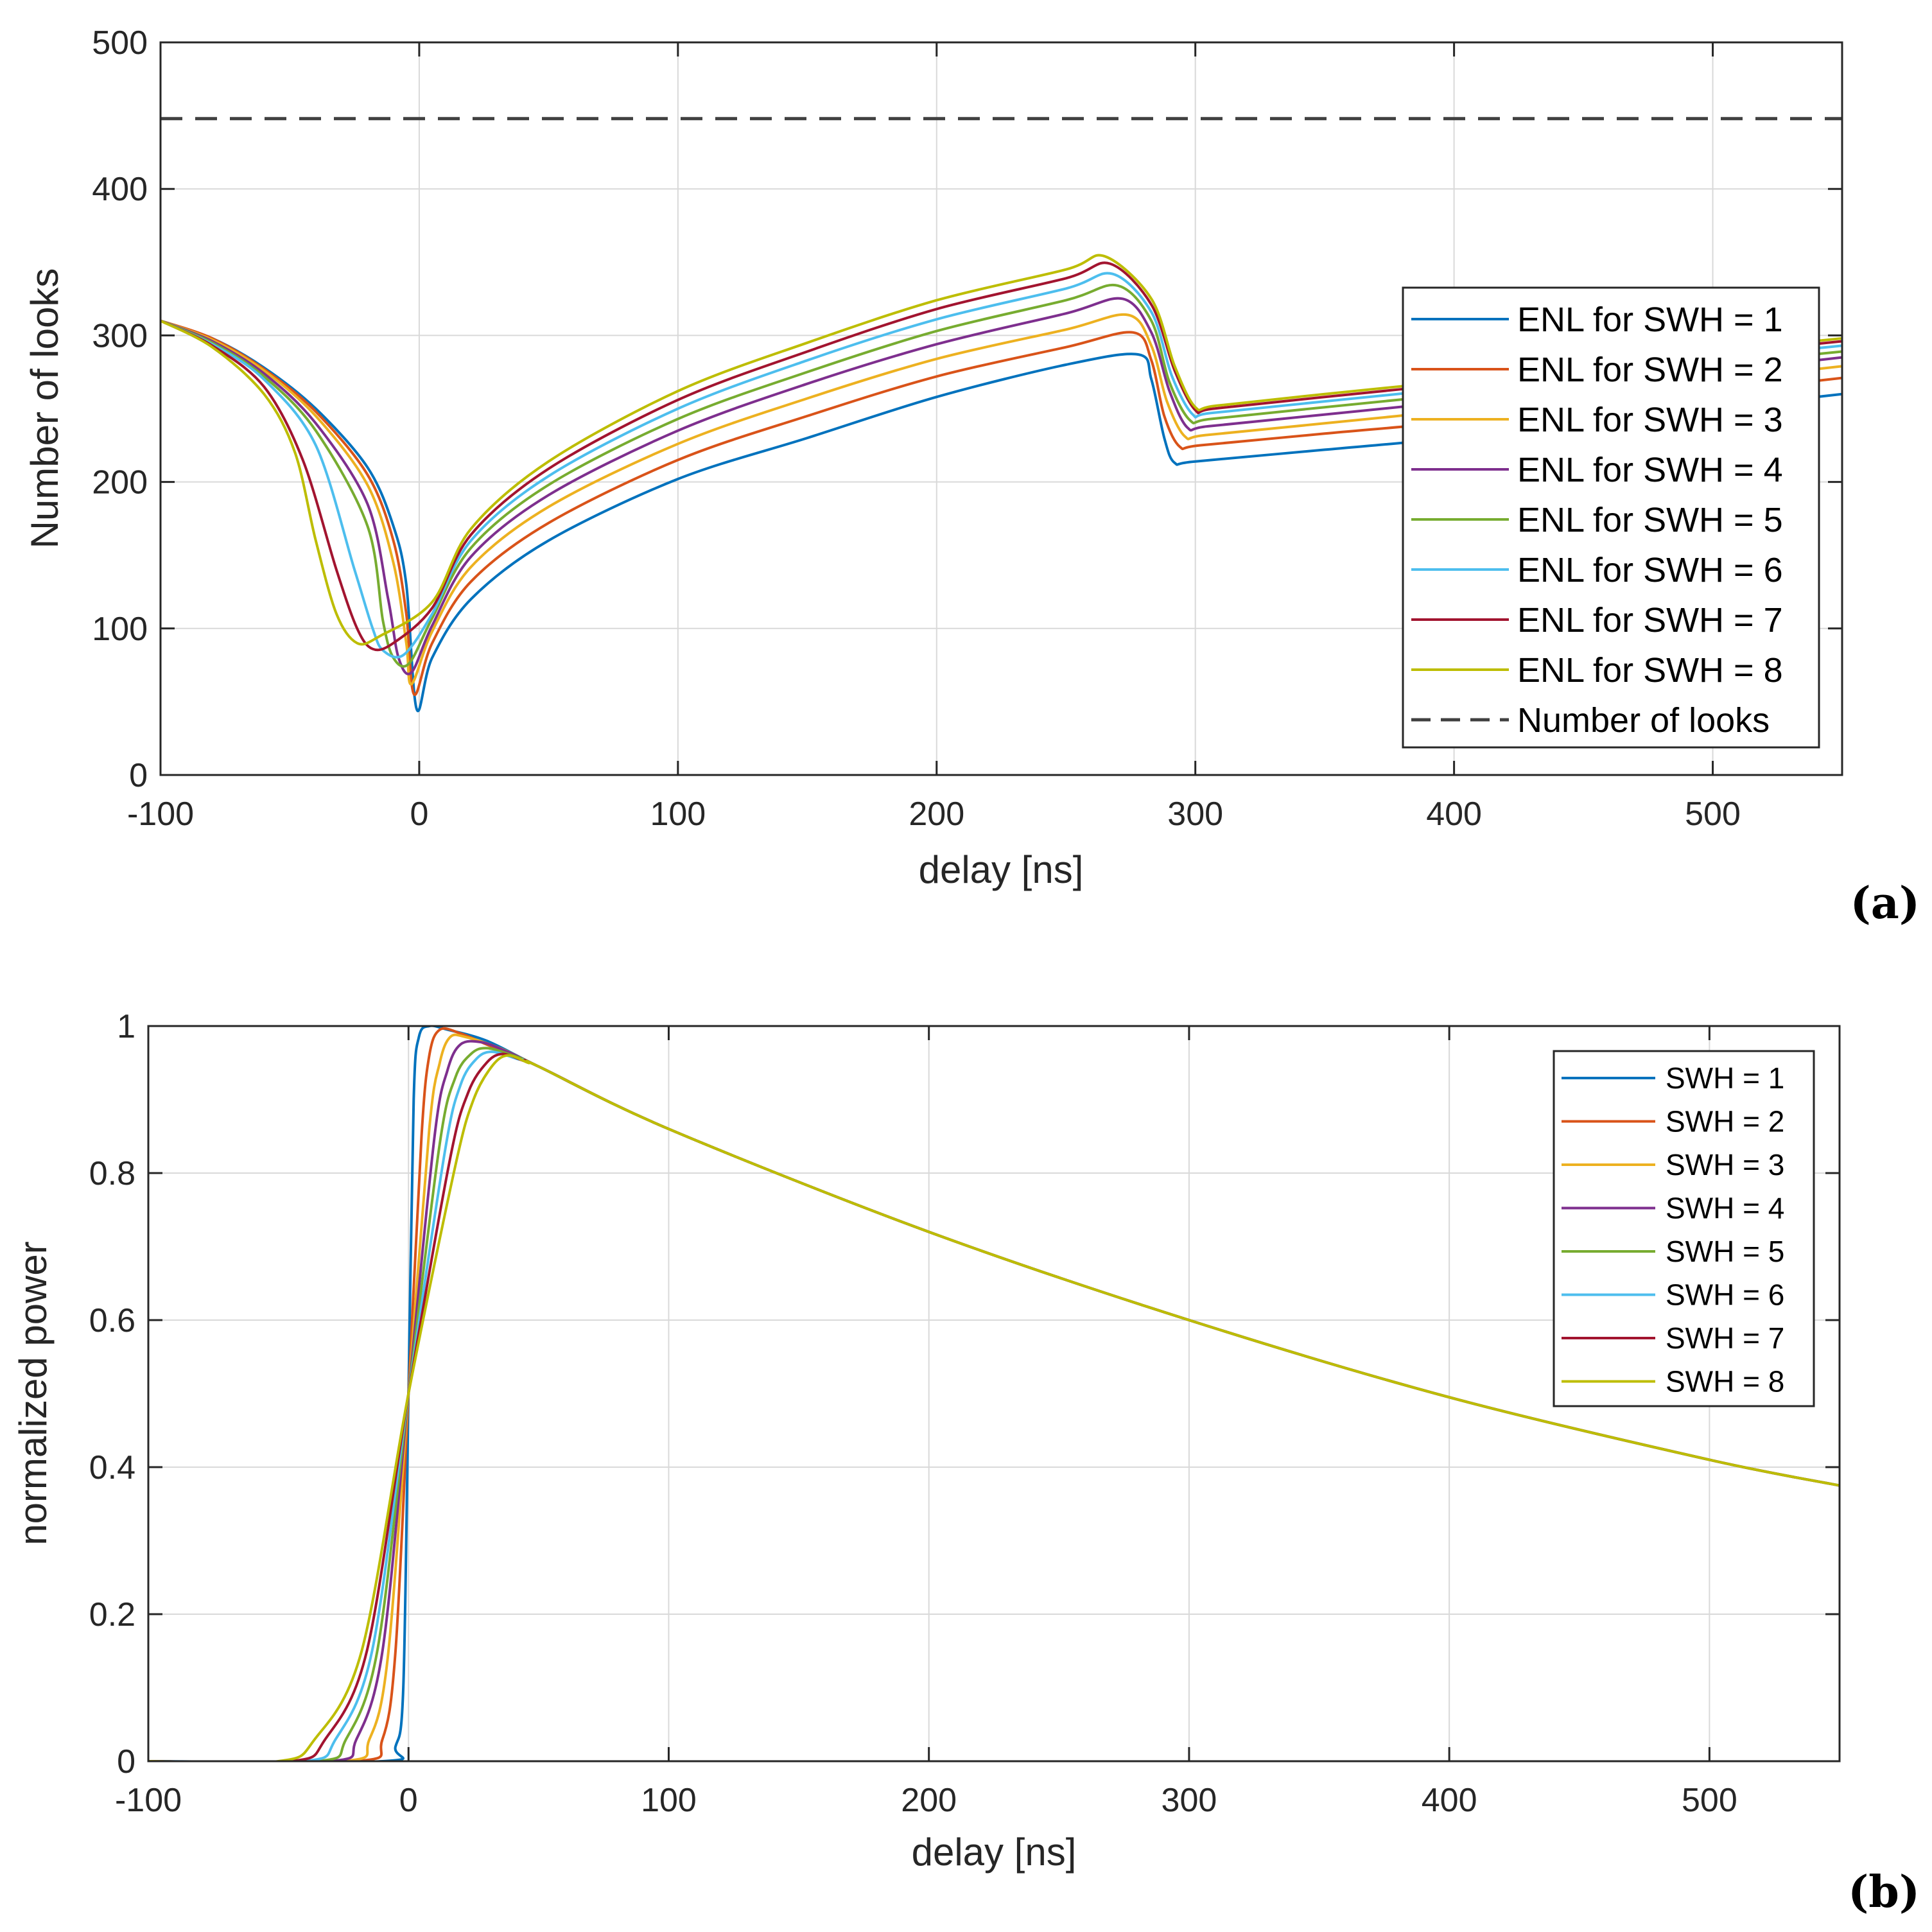 This screenshot has height=1932, width=1932. What do you see at coordinates (1725, 1121) in the screenshot?
I see `legend-label: SWH = 2` at bounding box center [1725, 1121].